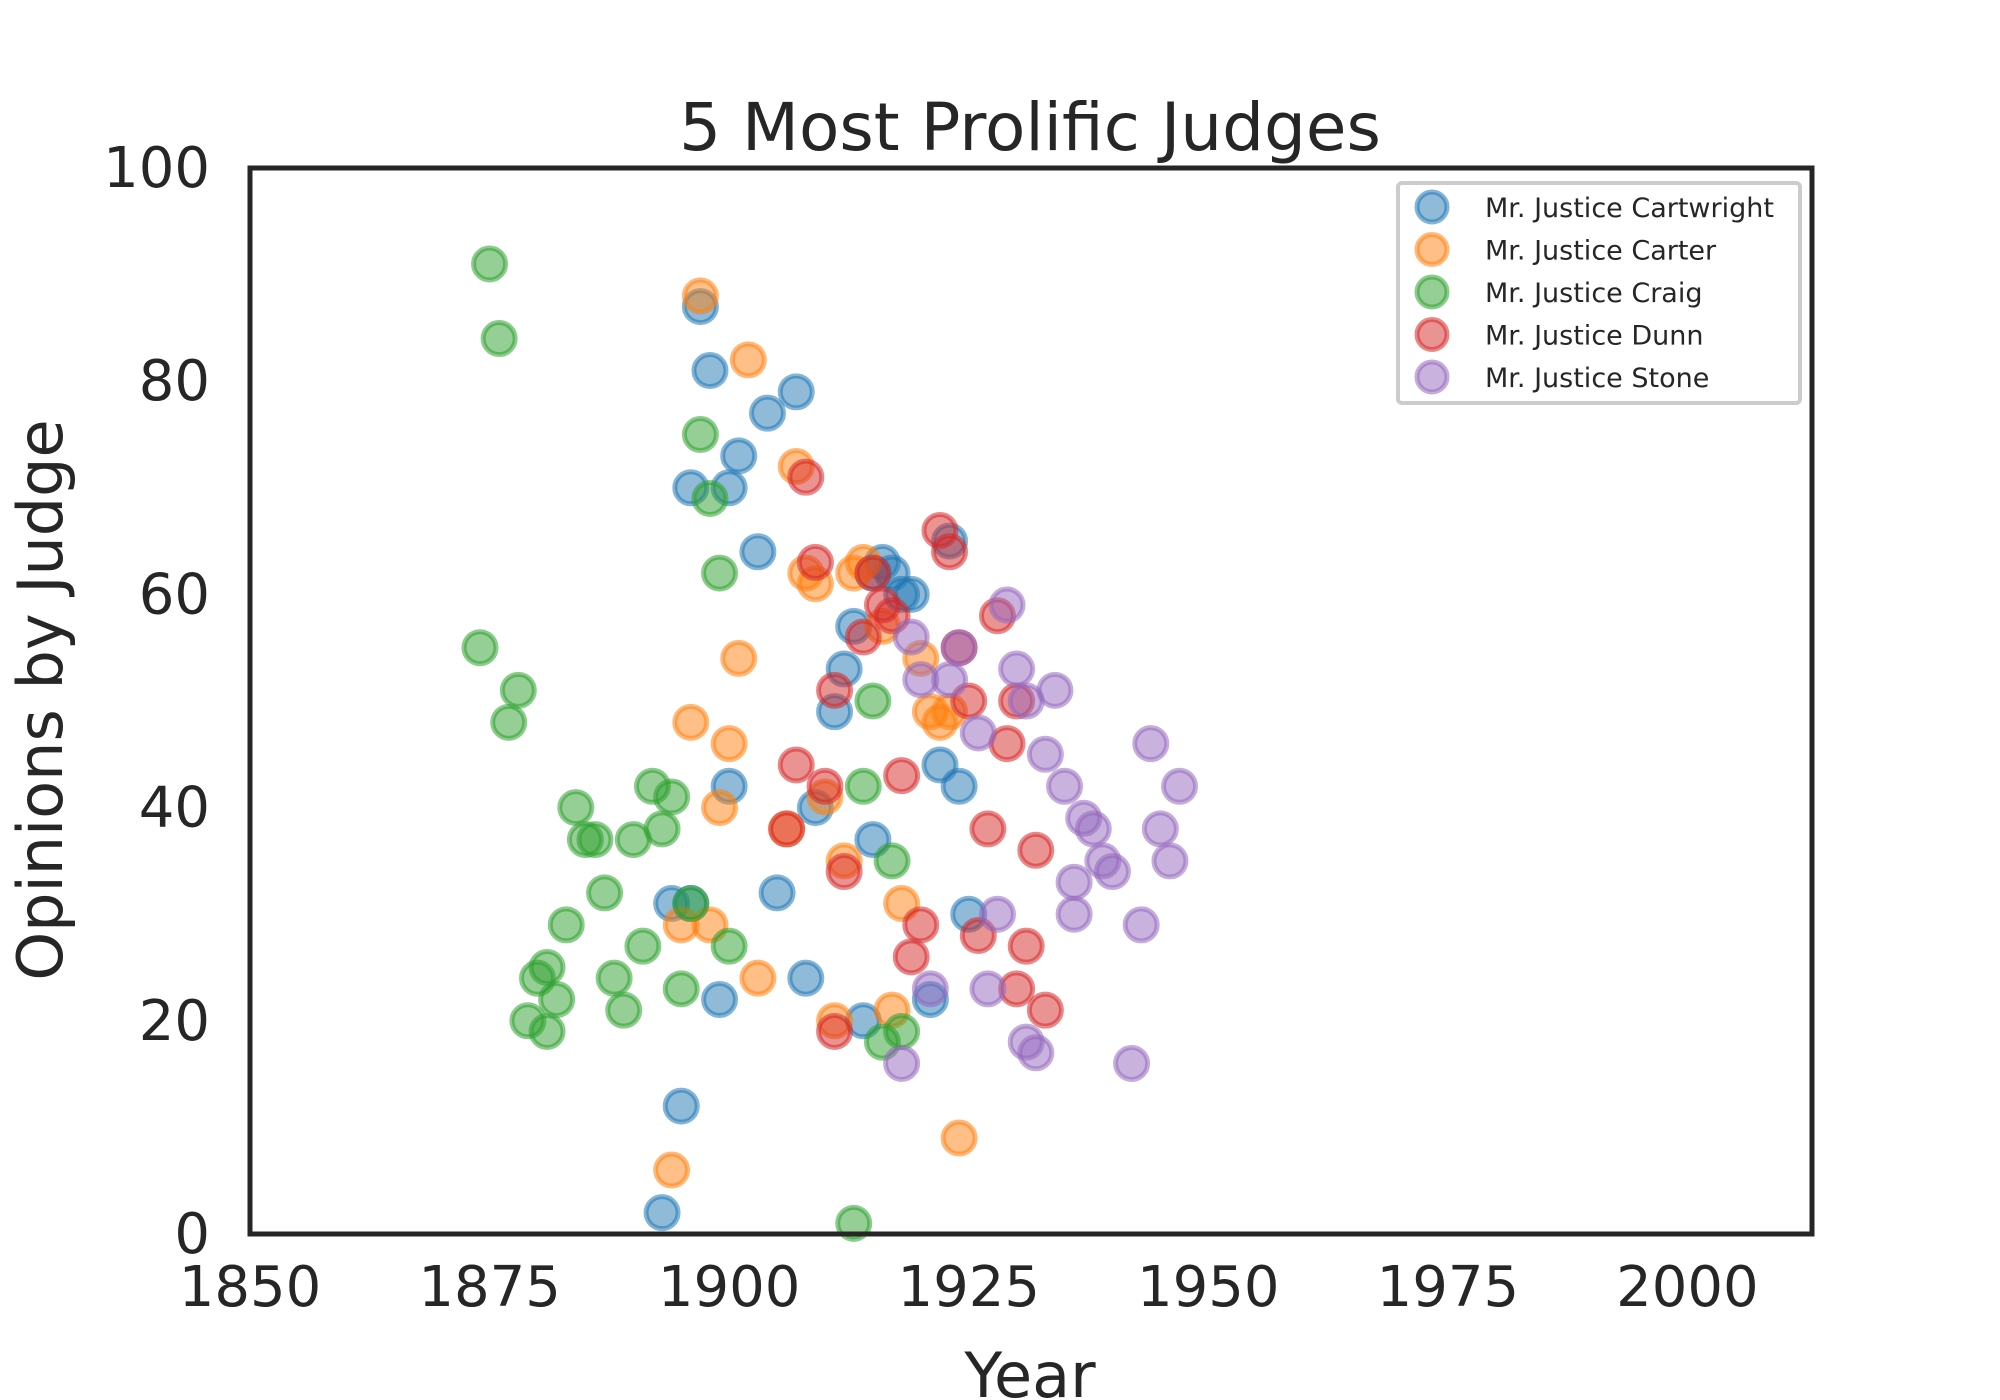 The height and width of the screenshot is (1400, 2000). I want to click on legend-box, so click(1599, 293).